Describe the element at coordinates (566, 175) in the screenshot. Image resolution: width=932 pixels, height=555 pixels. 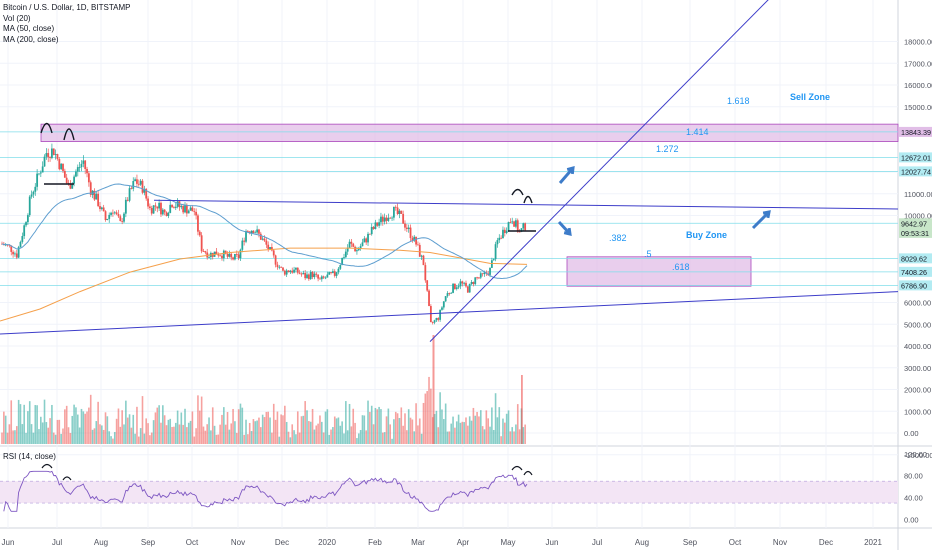
I see `arrow-shaft` at that location.